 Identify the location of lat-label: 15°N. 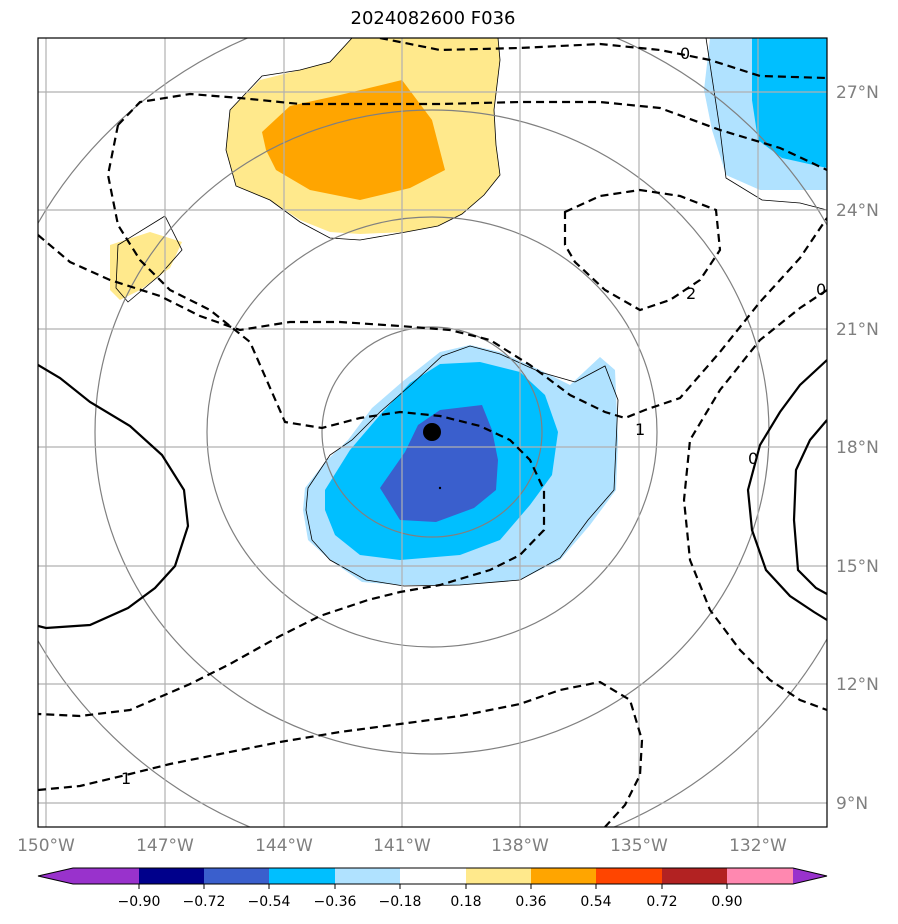
(857, 567).